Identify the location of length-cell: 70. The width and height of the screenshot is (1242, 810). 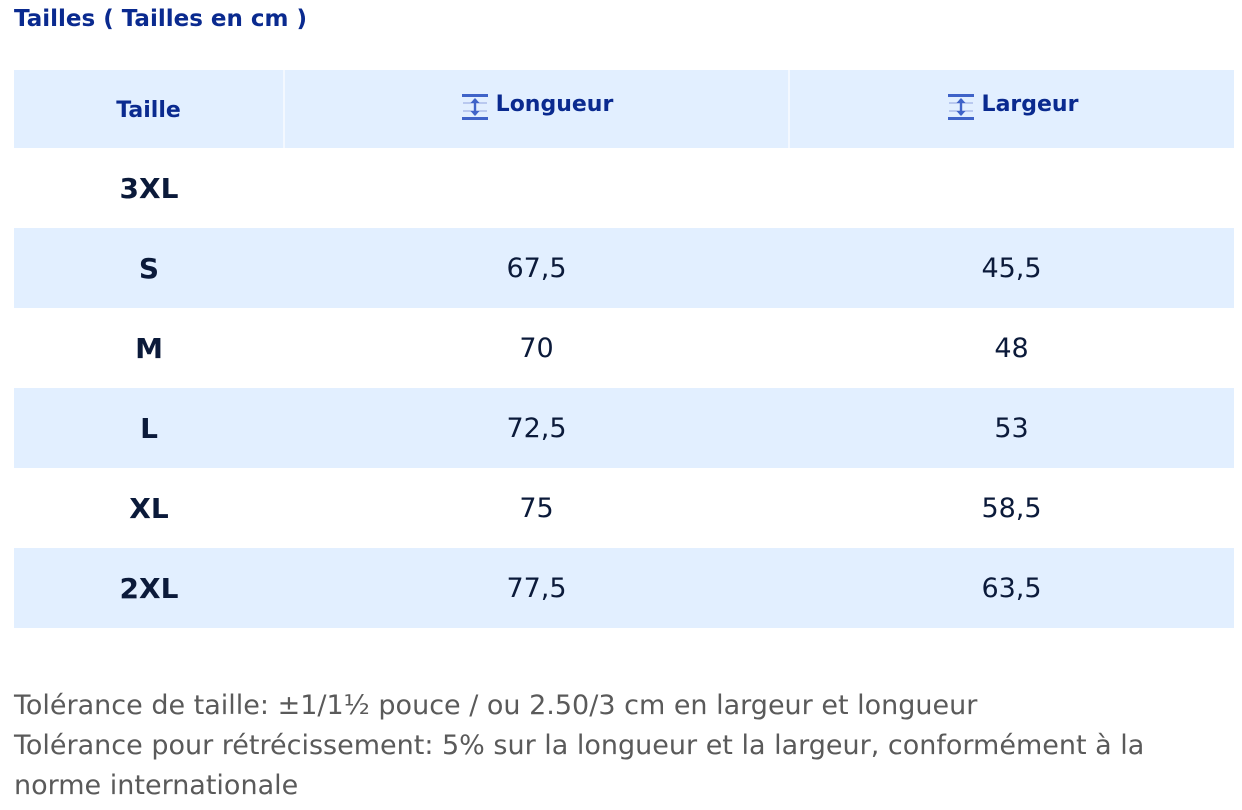
(536, 348).